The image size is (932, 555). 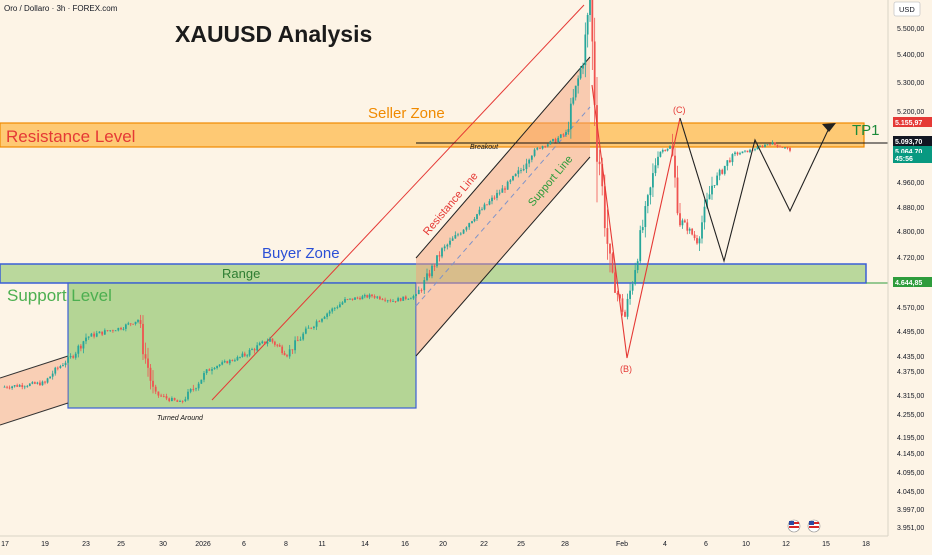 I want to click on y-tick-label: 4.315,00, so click(x=910, y=396).